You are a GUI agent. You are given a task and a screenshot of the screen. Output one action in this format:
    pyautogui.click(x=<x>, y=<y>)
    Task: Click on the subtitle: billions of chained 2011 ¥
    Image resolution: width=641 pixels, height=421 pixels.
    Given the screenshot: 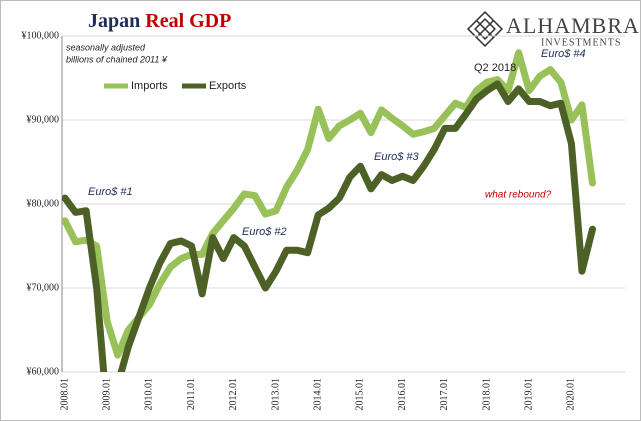 What is the action you would take?
    pyautogui.click(x=117, y=59)
    